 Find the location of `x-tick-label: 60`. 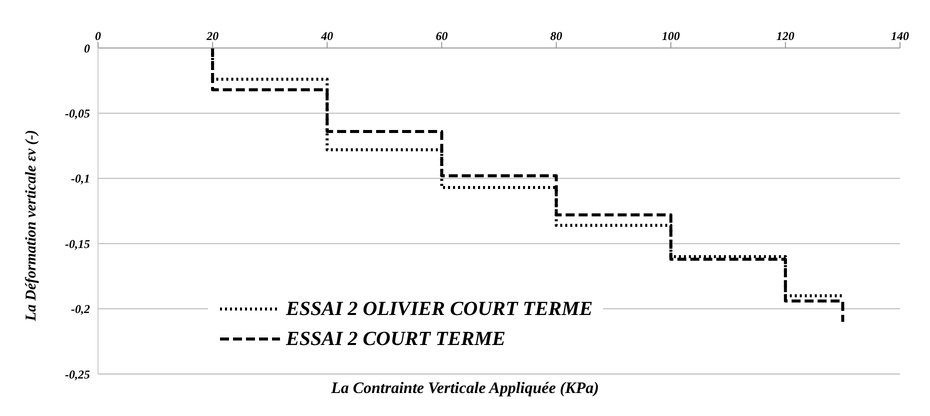

x-tick-label: 60 is located at coordinates (442, 36).